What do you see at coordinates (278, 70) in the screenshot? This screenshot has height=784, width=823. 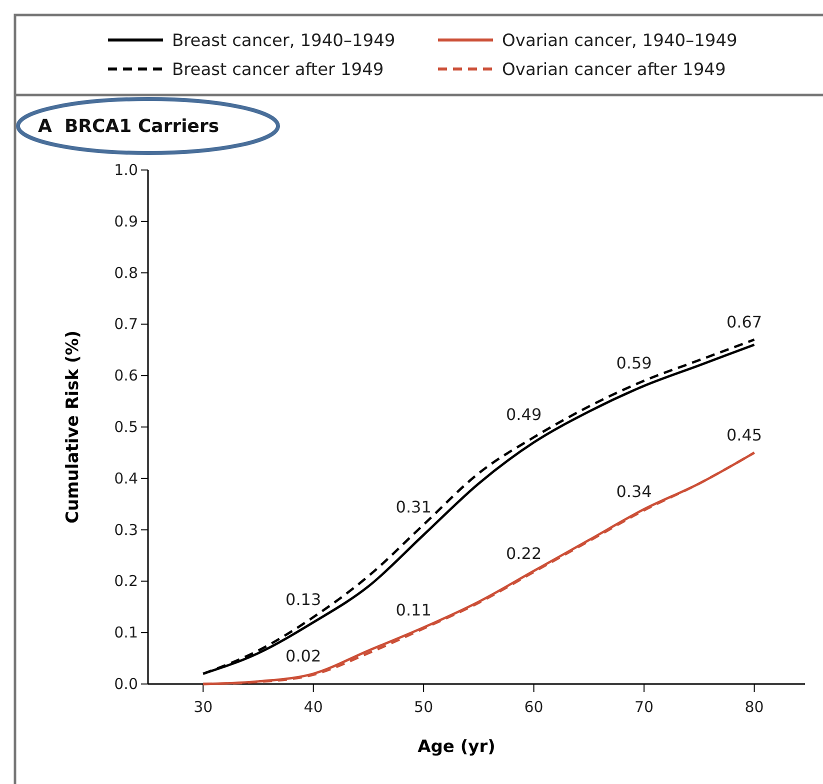 I see `legend-label: Breast cancer after 1949` at bounding box center [278, 70].